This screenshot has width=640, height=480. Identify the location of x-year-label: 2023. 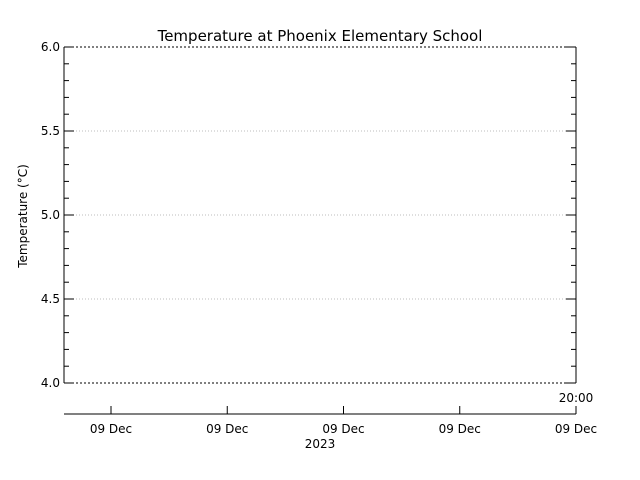
(320, 444).